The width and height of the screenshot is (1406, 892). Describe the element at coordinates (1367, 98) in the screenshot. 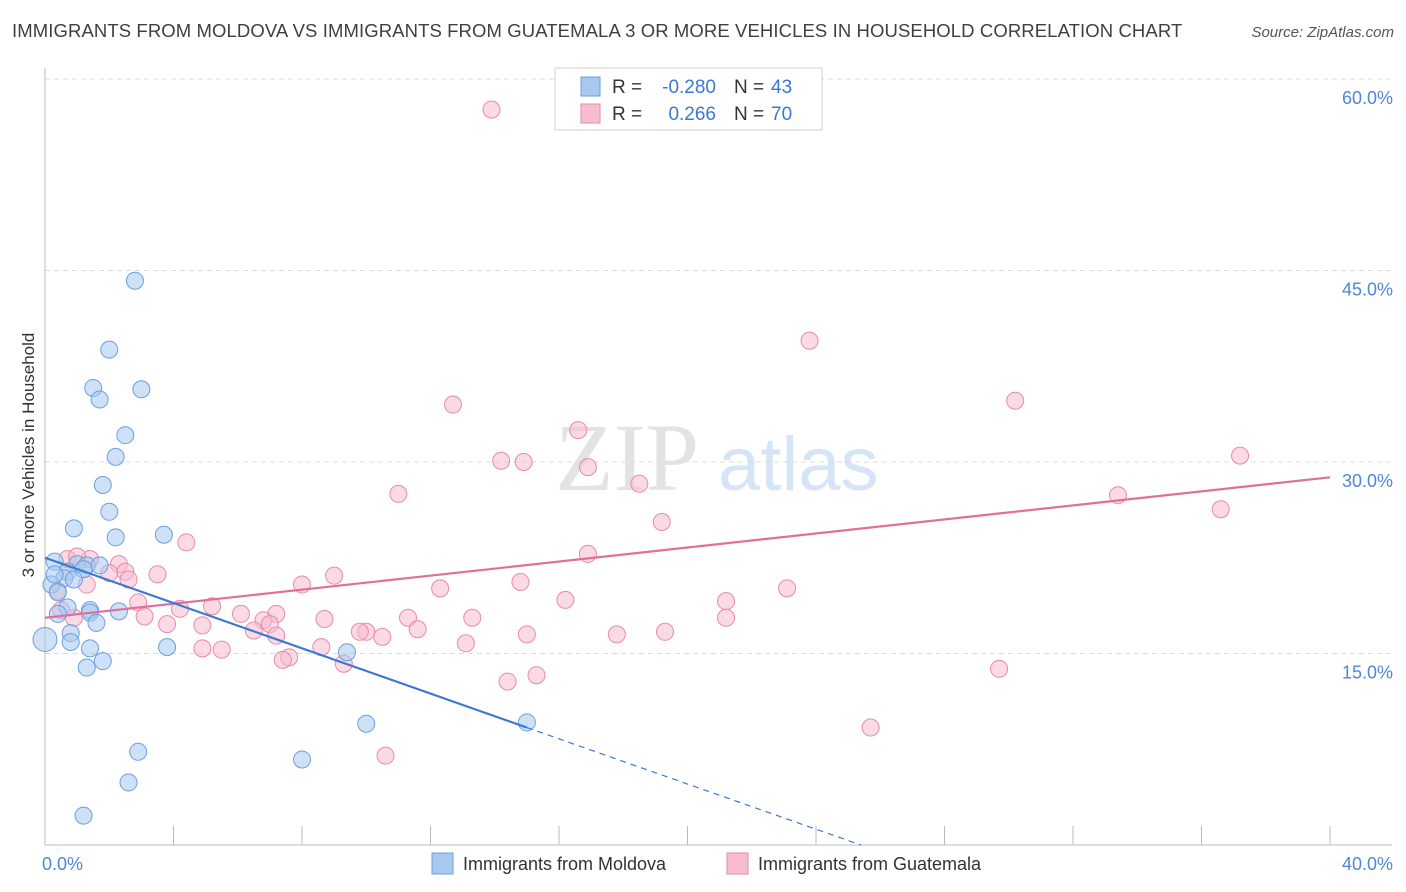

I see `y-tick-label: 60.0%` at that location.